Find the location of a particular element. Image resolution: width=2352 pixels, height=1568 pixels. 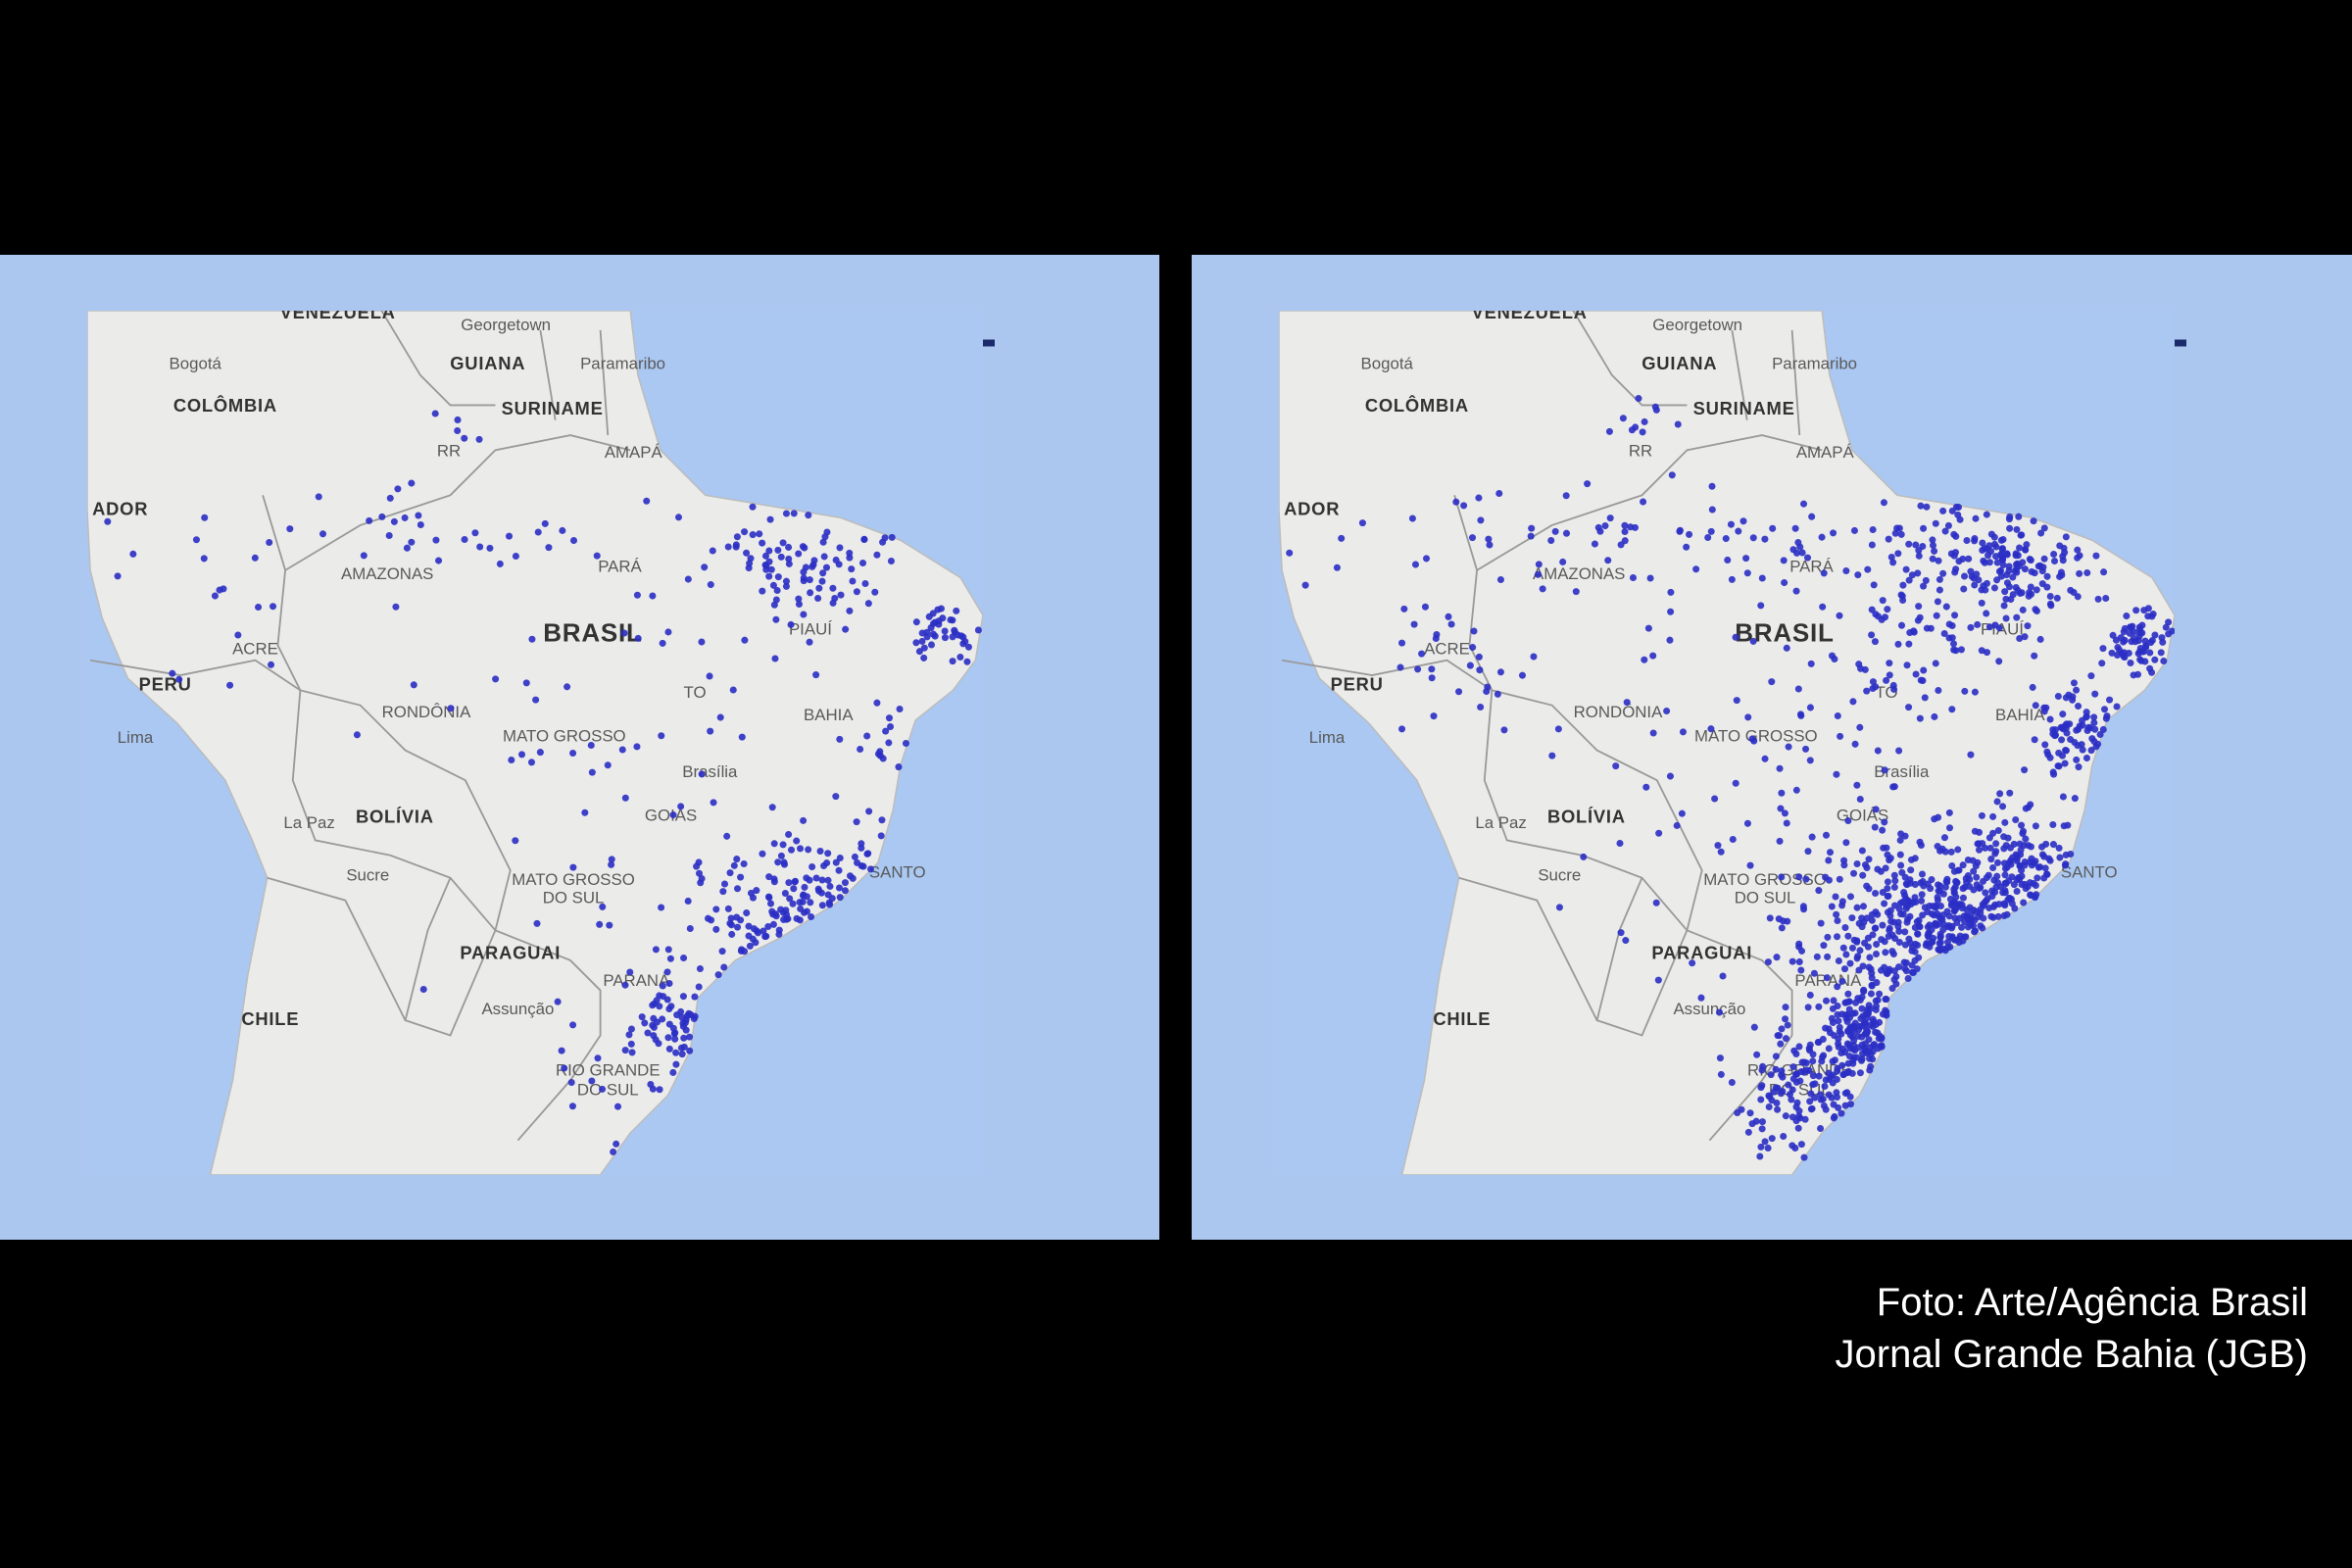

place-label: Lima is located at coordinates (1327, 737).